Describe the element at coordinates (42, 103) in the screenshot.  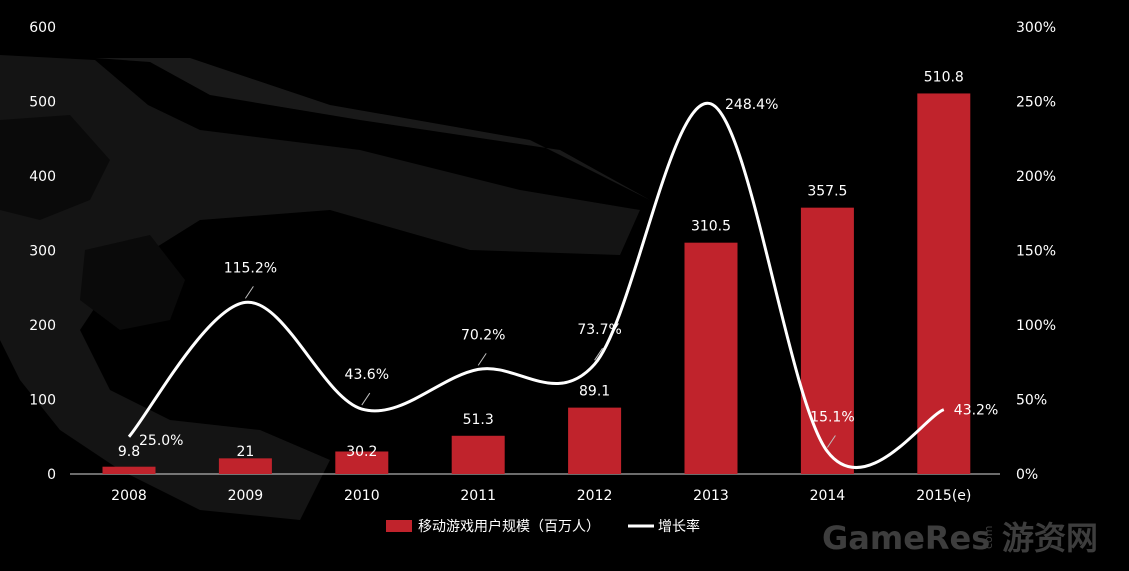
I see `left-tick-label: 500` at that location.